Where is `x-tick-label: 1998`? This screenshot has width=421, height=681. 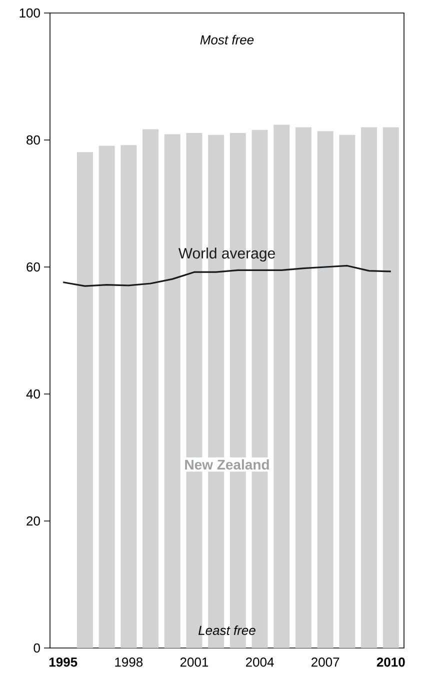 x-tick-label: 1998 is located at coordinates (129, 662).